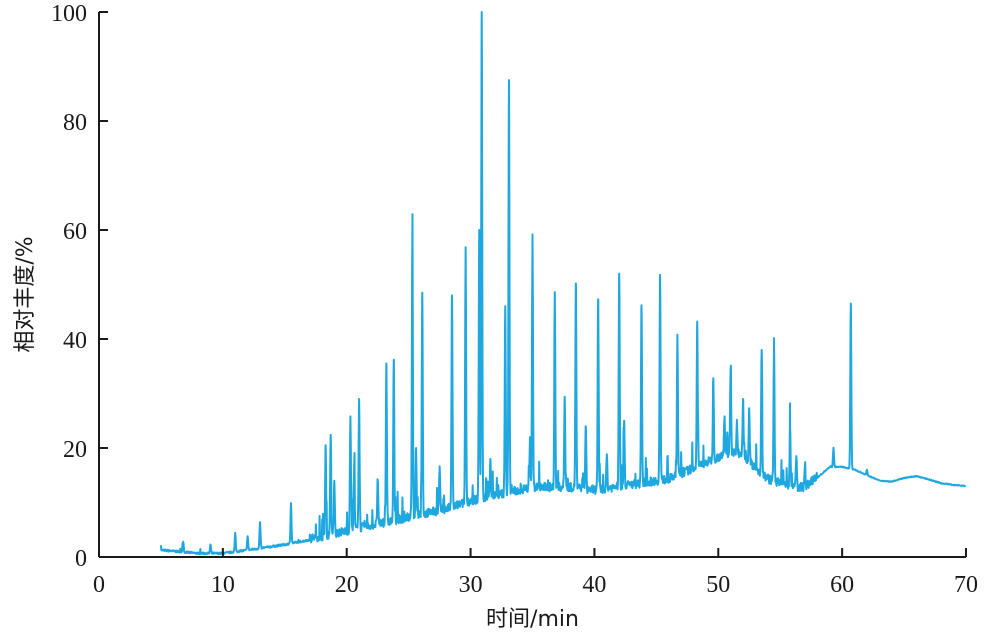 The height and width of the screenshot is (634, 984). Describe the element at coordinates (594, 585) in the screenshot. I see `x-tick-label: 40` at that location.